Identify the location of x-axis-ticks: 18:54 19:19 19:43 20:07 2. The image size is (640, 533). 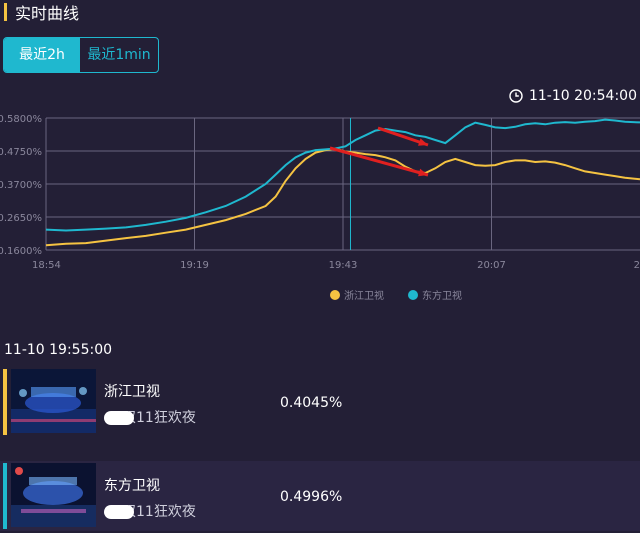
(336, 265).